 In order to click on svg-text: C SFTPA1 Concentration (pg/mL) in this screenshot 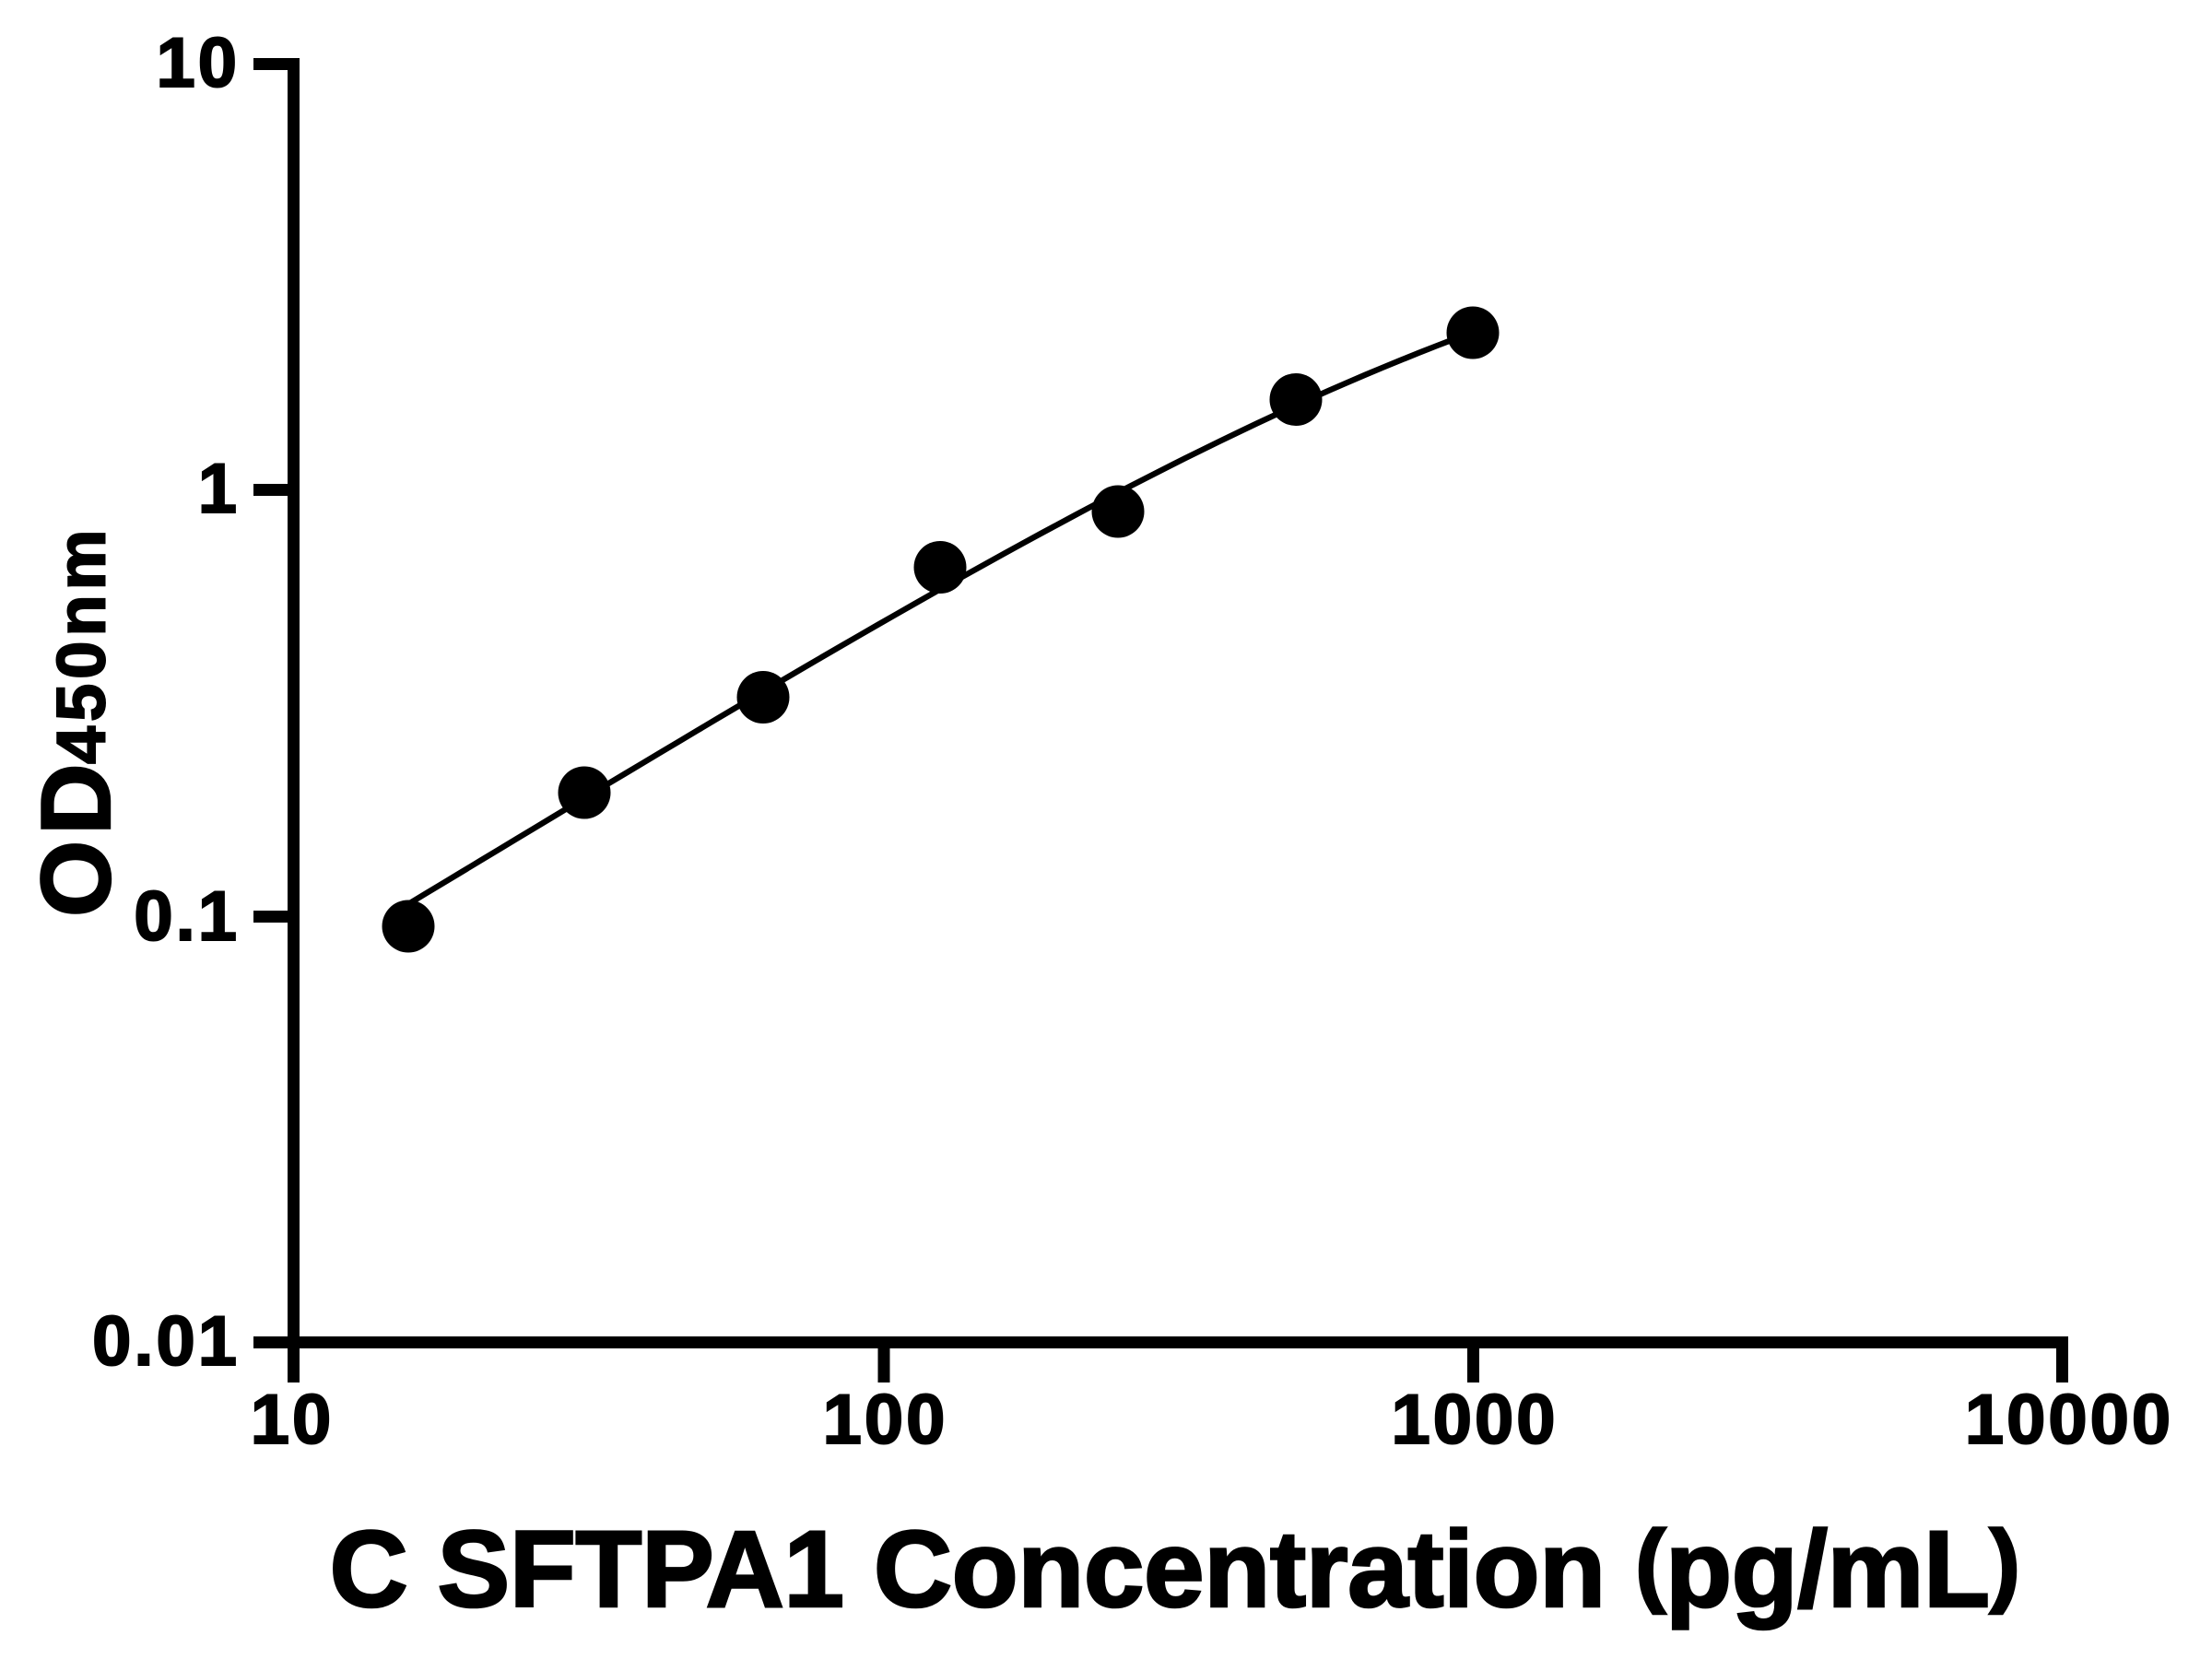, I will do `click(1174, 1569)`.